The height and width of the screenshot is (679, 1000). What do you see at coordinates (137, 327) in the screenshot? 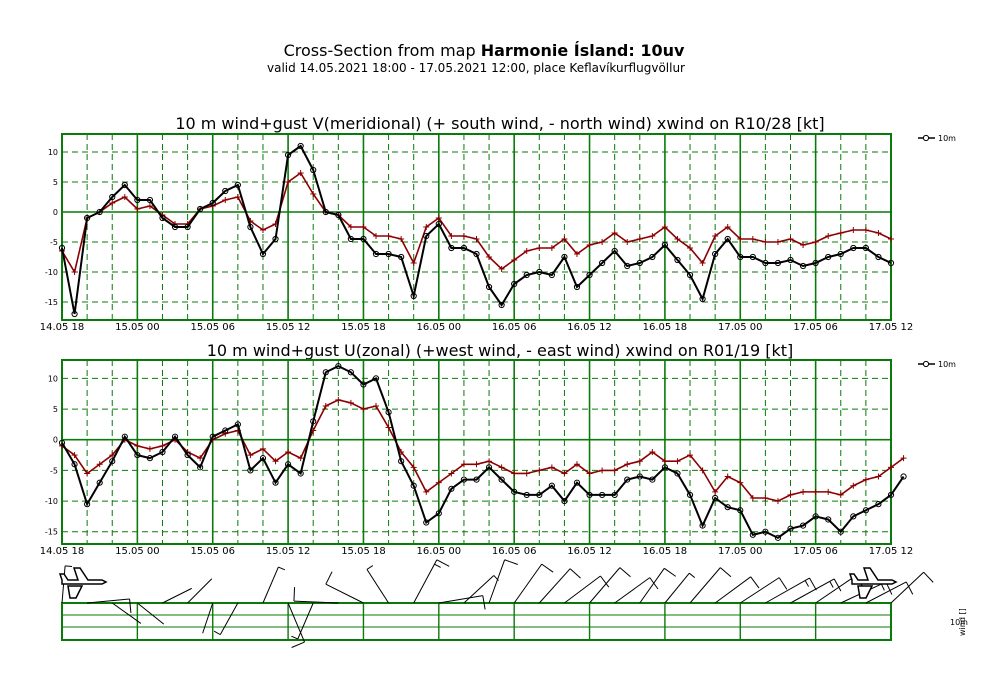
I see `x-tick-label: 15.05 00` at bounding box center [137, 327].